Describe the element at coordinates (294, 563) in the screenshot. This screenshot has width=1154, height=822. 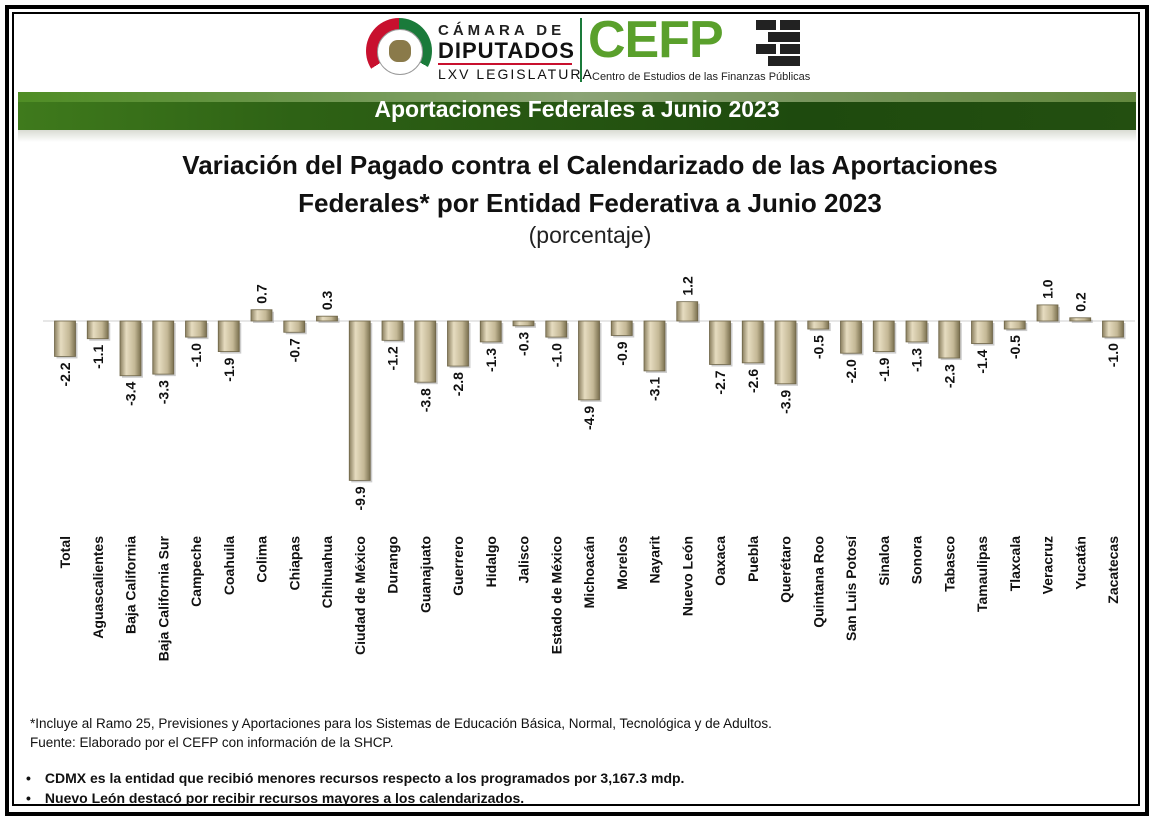
I see `category-label: Chiapas` at that location.